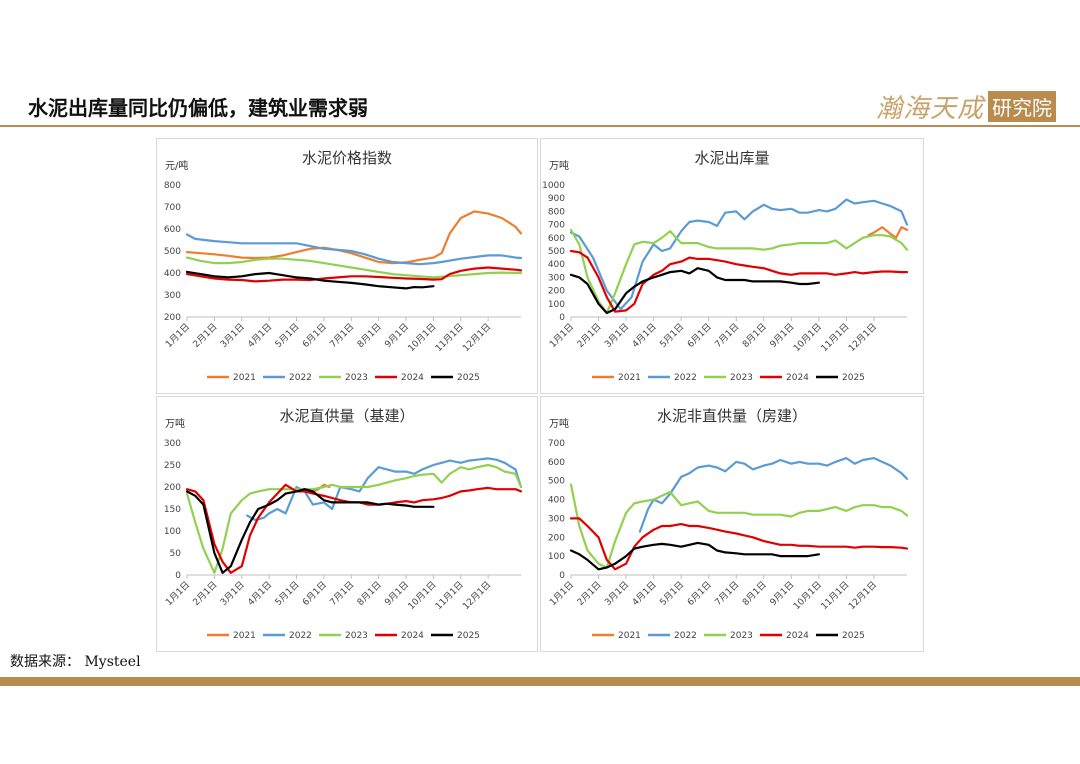 Image resolution: width=1080 pixels, height=764 pixels. I want to click on title-divider, so click(540, 126).